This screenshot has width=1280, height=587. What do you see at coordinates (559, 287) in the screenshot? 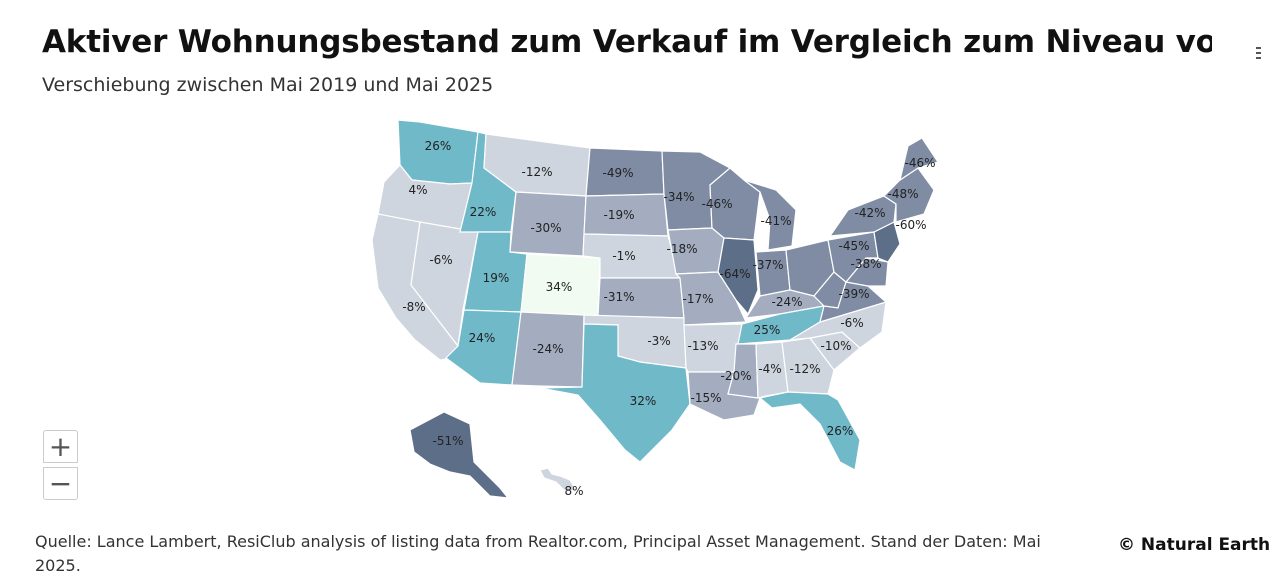
I see `state-label-co: 34%` at bounding box center [559, 287].